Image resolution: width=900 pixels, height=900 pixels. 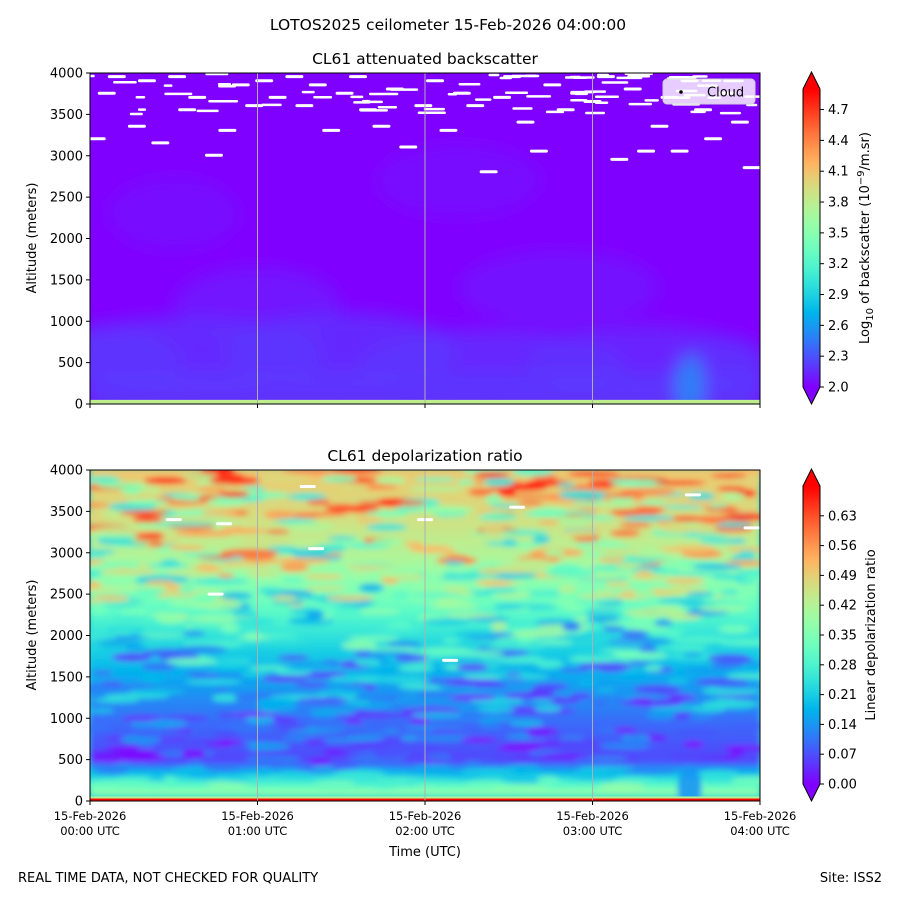 What do you see at coordinates (851, 878) in the screenshot?
I see `site-label: Site: ISS2` at bounding box center [851, 878].